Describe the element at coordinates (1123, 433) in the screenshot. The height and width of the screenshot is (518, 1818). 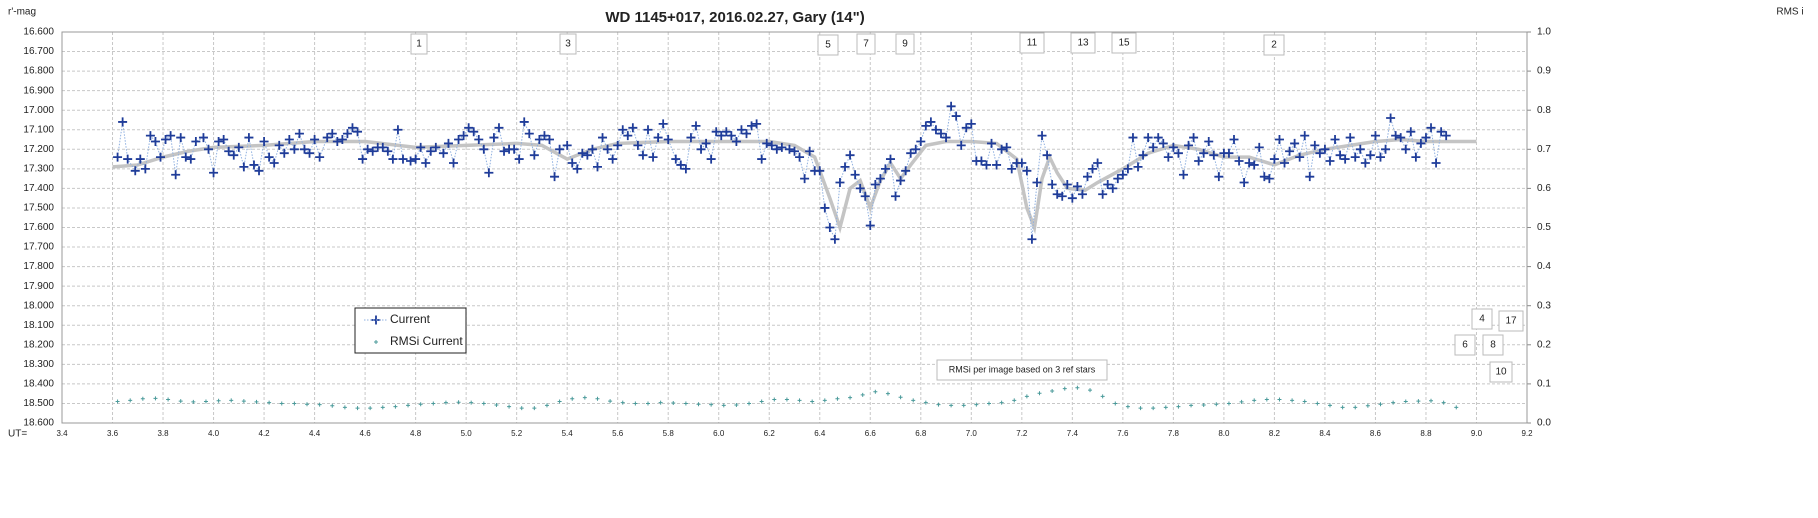
I see `x-tick-label: 7.6` at that location.